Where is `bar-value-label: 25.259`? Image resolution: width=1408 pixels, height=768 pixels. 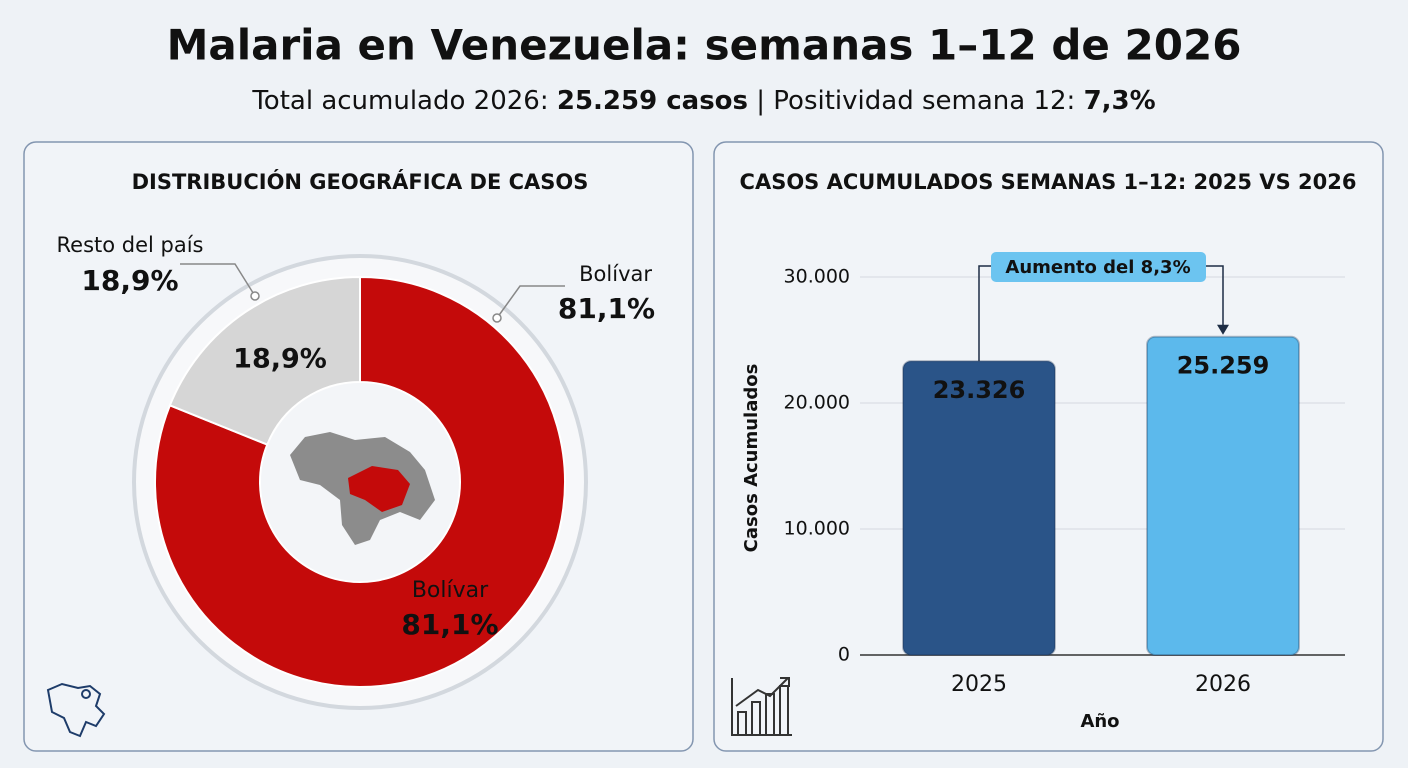
bar-value-label: 25.259 is located at coordinates (1223, 366).